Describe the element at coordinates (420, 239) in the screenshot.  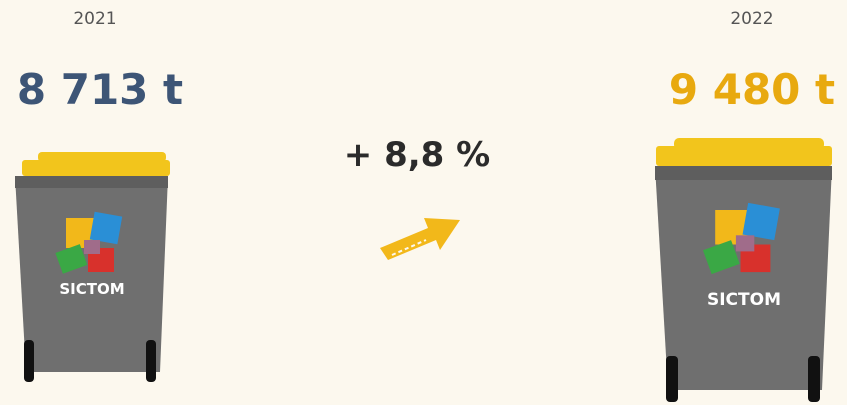
I see `arrow` at that location.